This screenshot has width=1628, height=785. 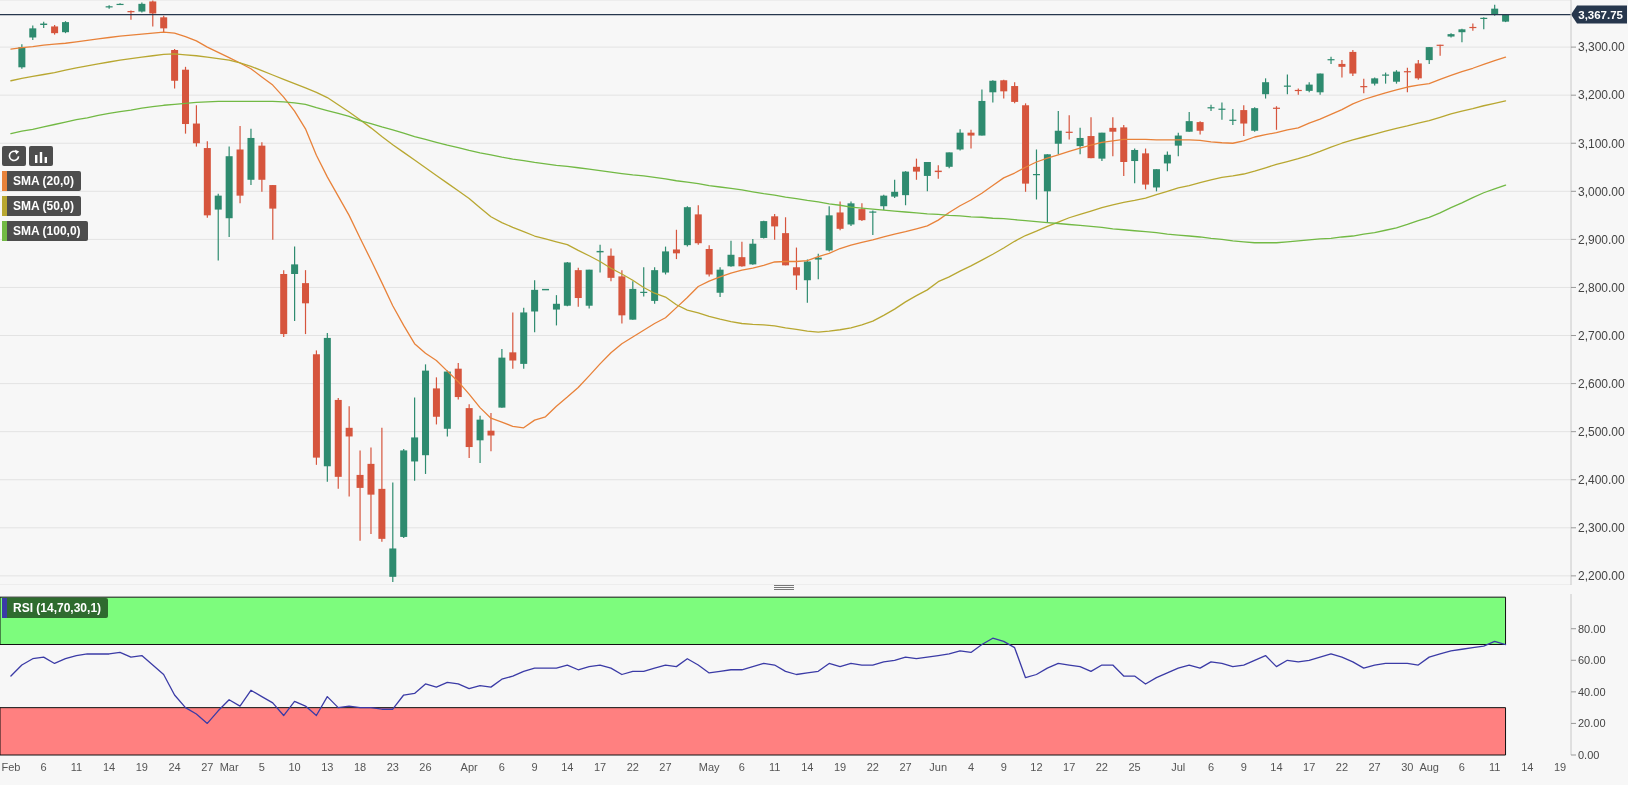 I want to click on y-tick-label: 40.00, so click(x=1592, y=691).